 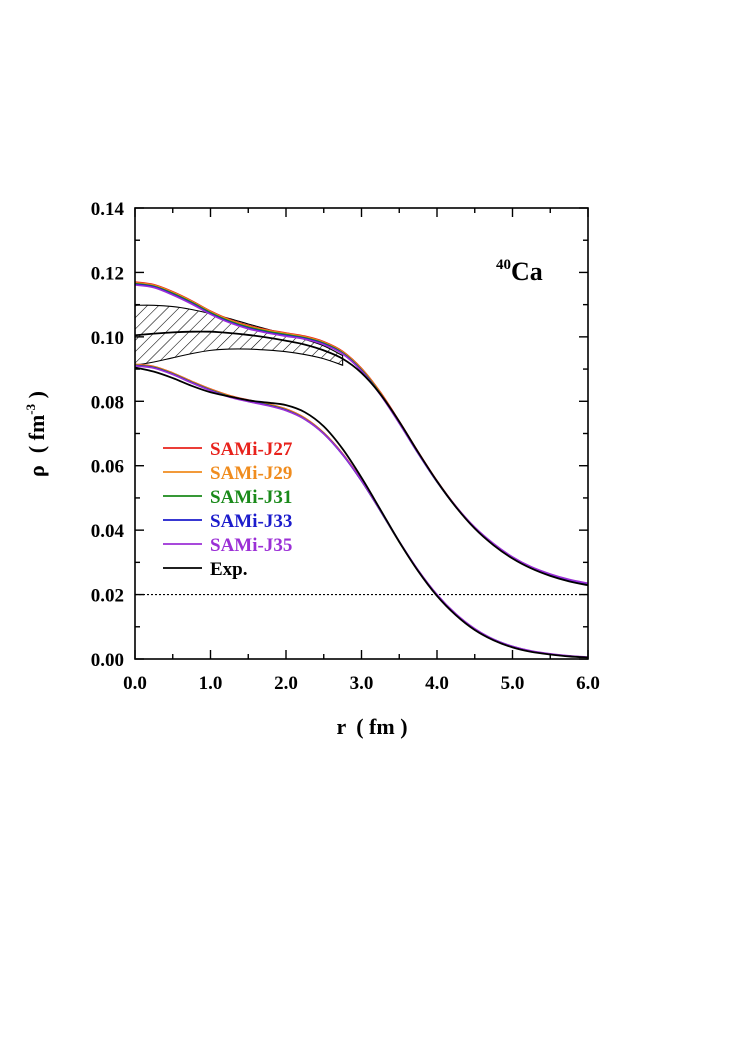 I want to click on y-axis-symbol: ρ, so click(x=36, y=471).